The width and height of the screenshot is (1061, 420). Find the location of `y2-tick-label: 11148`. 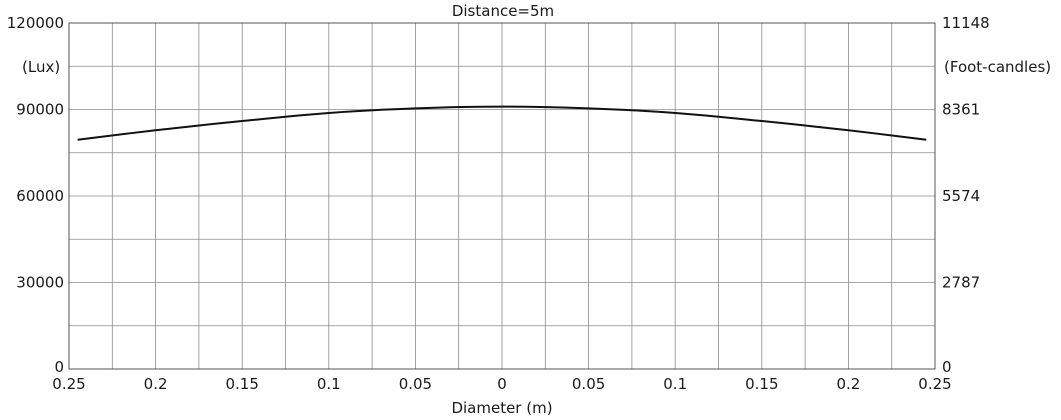

y2-tick-label: 11148 is located at coordinates (966, 23).